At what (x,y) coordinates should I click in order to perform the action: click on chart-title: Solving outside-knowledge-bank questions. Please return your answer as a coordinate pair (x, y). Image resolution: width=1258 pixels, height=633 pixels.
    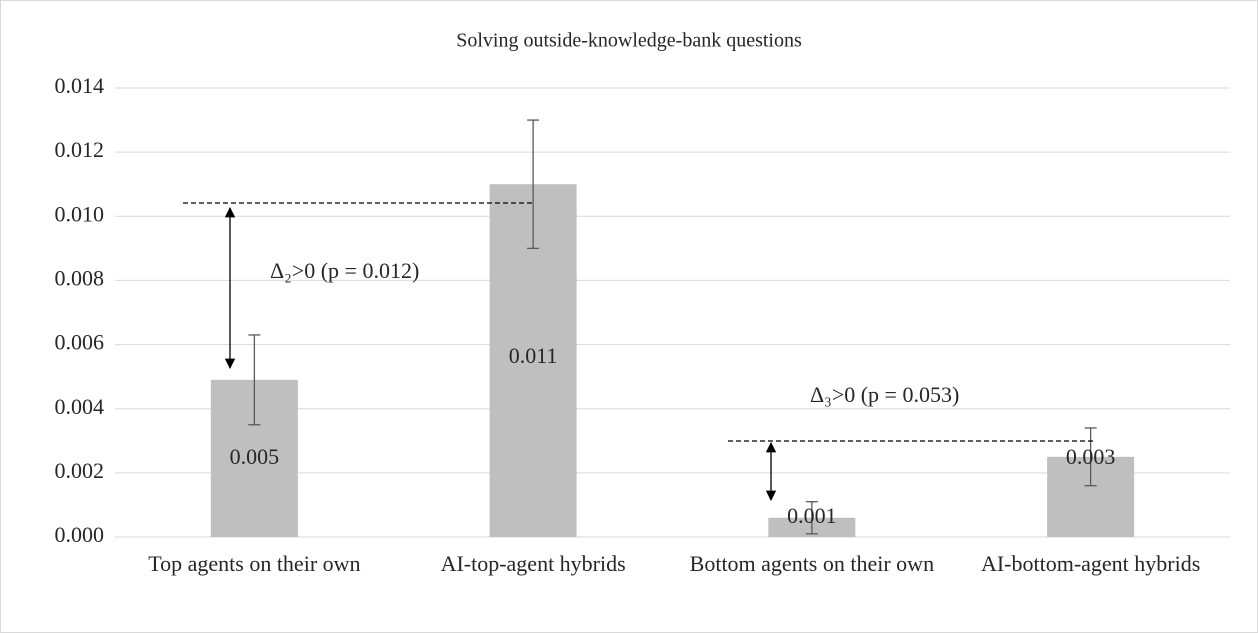
    Looking at the image, I should click on (629, 41).